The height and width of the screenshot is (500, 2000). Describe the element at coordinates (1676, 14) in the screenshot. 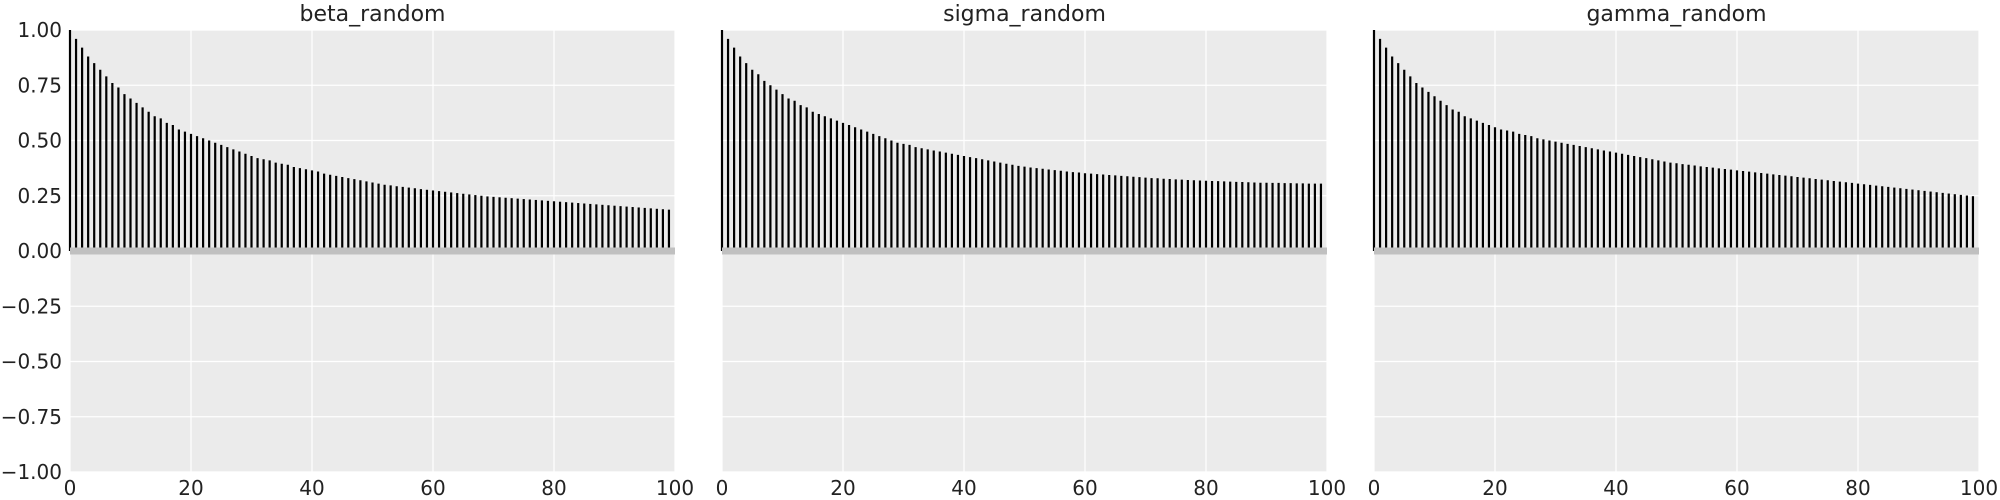

I see `chart-title: gamma_random` at that location.